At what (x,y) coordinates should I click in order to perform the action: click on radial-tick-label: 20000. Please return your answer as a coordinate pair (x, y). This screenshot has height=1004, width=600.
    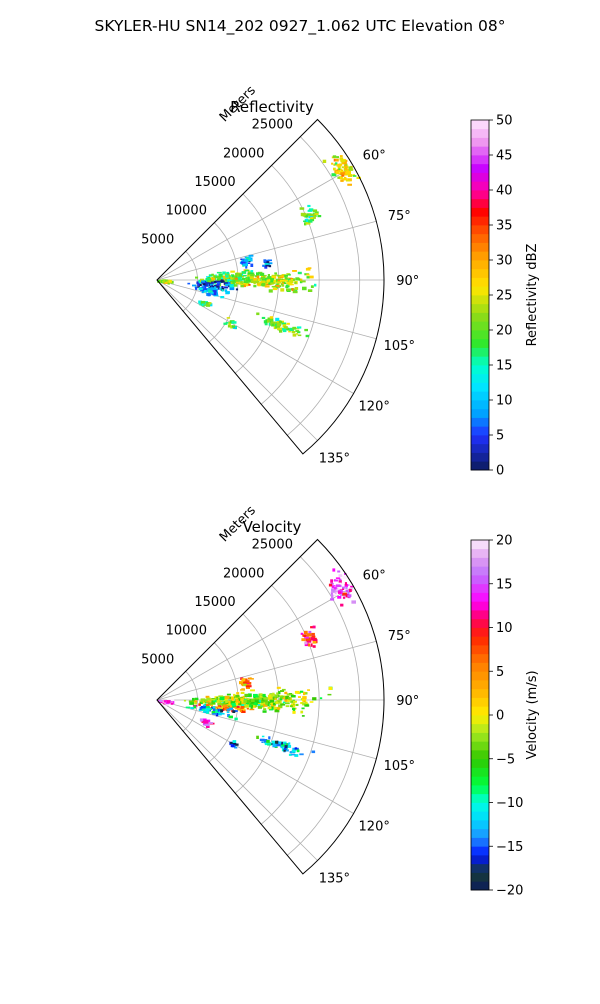
    Looking at the image, I should click on (243, 573).